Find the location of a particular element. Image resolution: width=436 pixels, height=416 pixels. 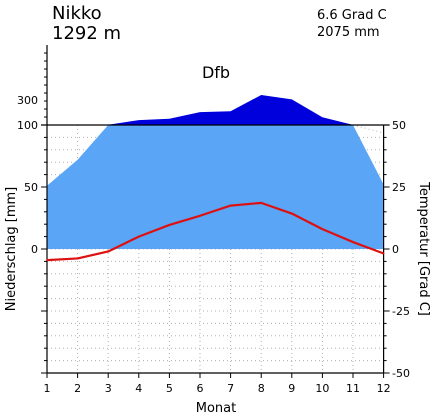

x-tick-label: 5 is located at coordinates (169, 388).